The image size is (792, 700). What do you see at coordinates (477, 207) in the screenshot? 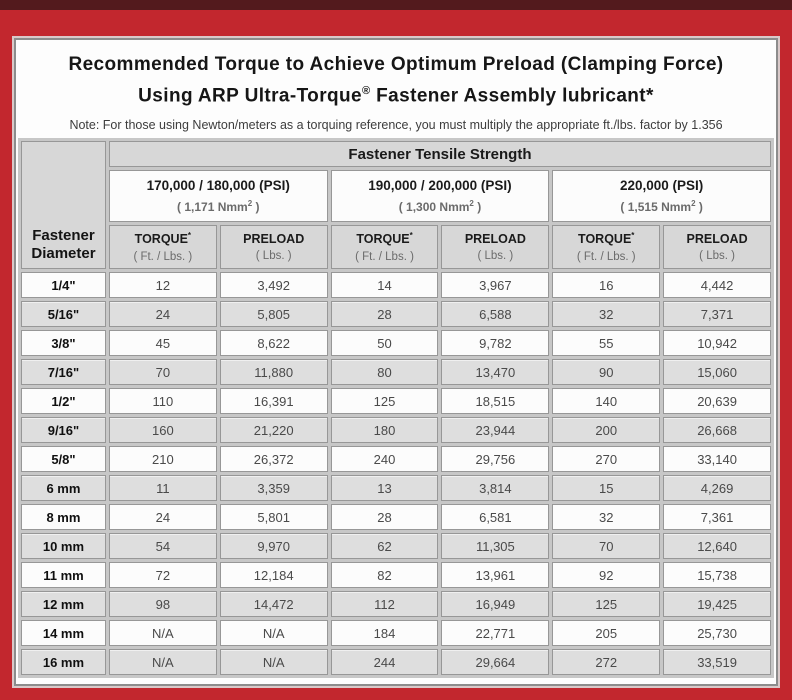
I see `nmm-close: )` at bounding box center [477, 207].